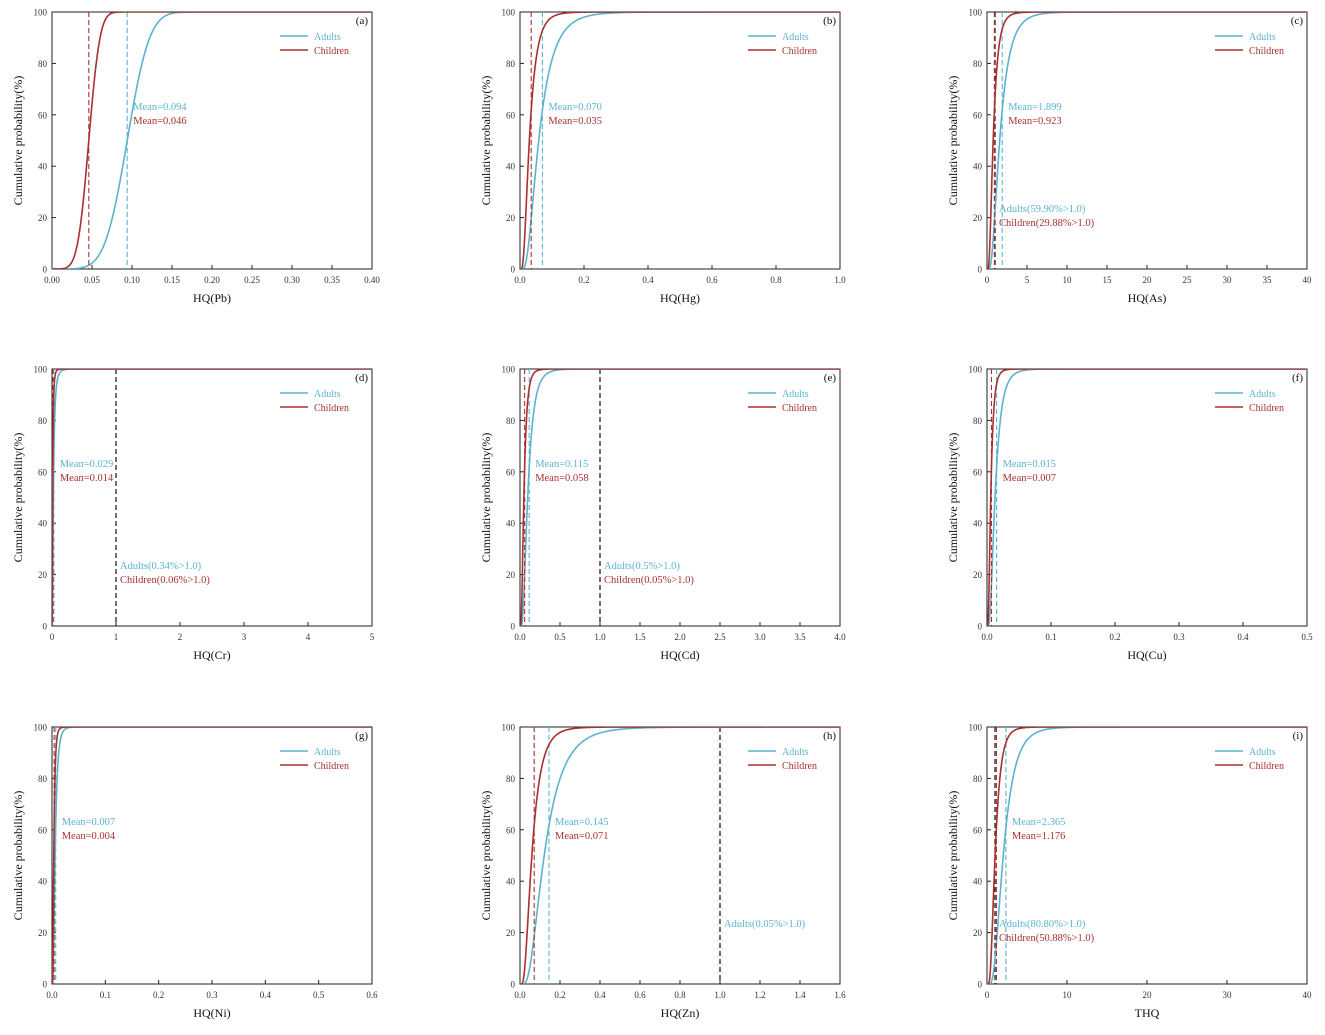 The image size is (1325, 1035). What do you see at coordinates (332, 280) in the screenshot?
I see `x-tick-label: 0.35` at bounding box center [332, 280].